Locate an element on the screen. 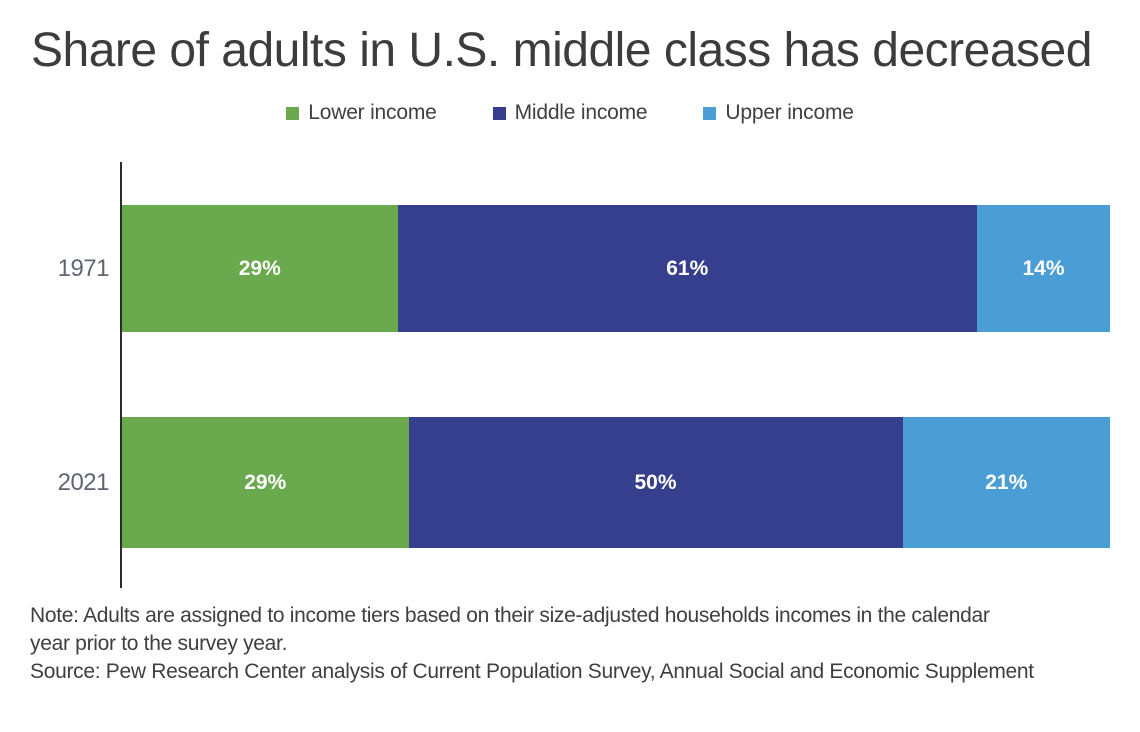  bar-segment-upper-income: 14% is located at coordinates (1043, 268).